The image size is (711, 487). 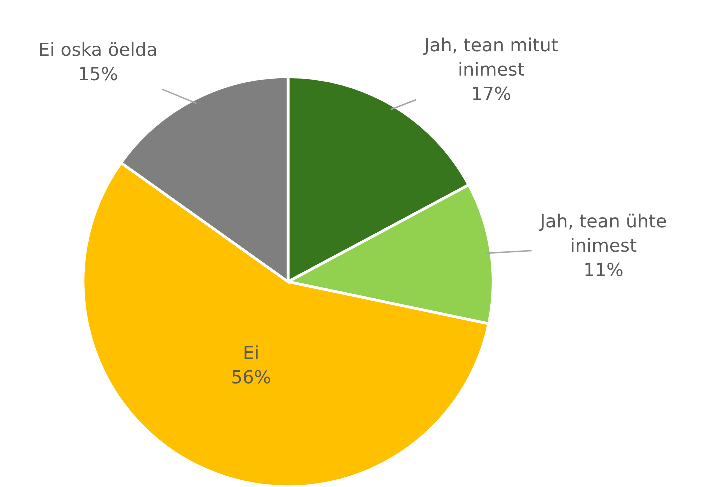 What do you see at coordinates (251, 377) in the screenshot?
I see `data-label: 56%` at bounding box center [251, 377].